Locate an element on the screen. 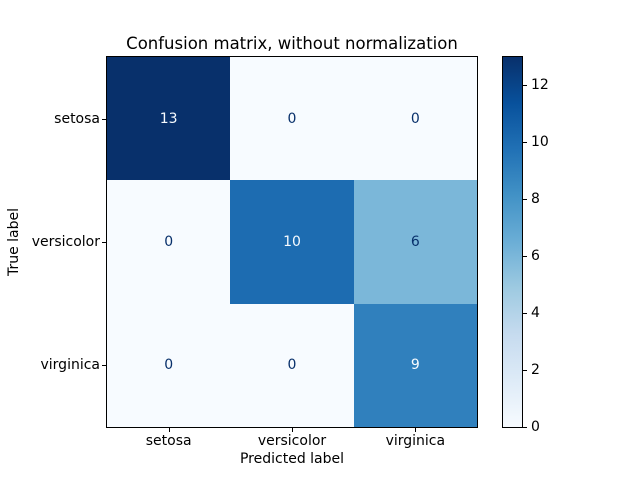 The width and height of the screenshot is (640, 480). x-tick-label-setosa: setosa is located at coordinates (168, 441).